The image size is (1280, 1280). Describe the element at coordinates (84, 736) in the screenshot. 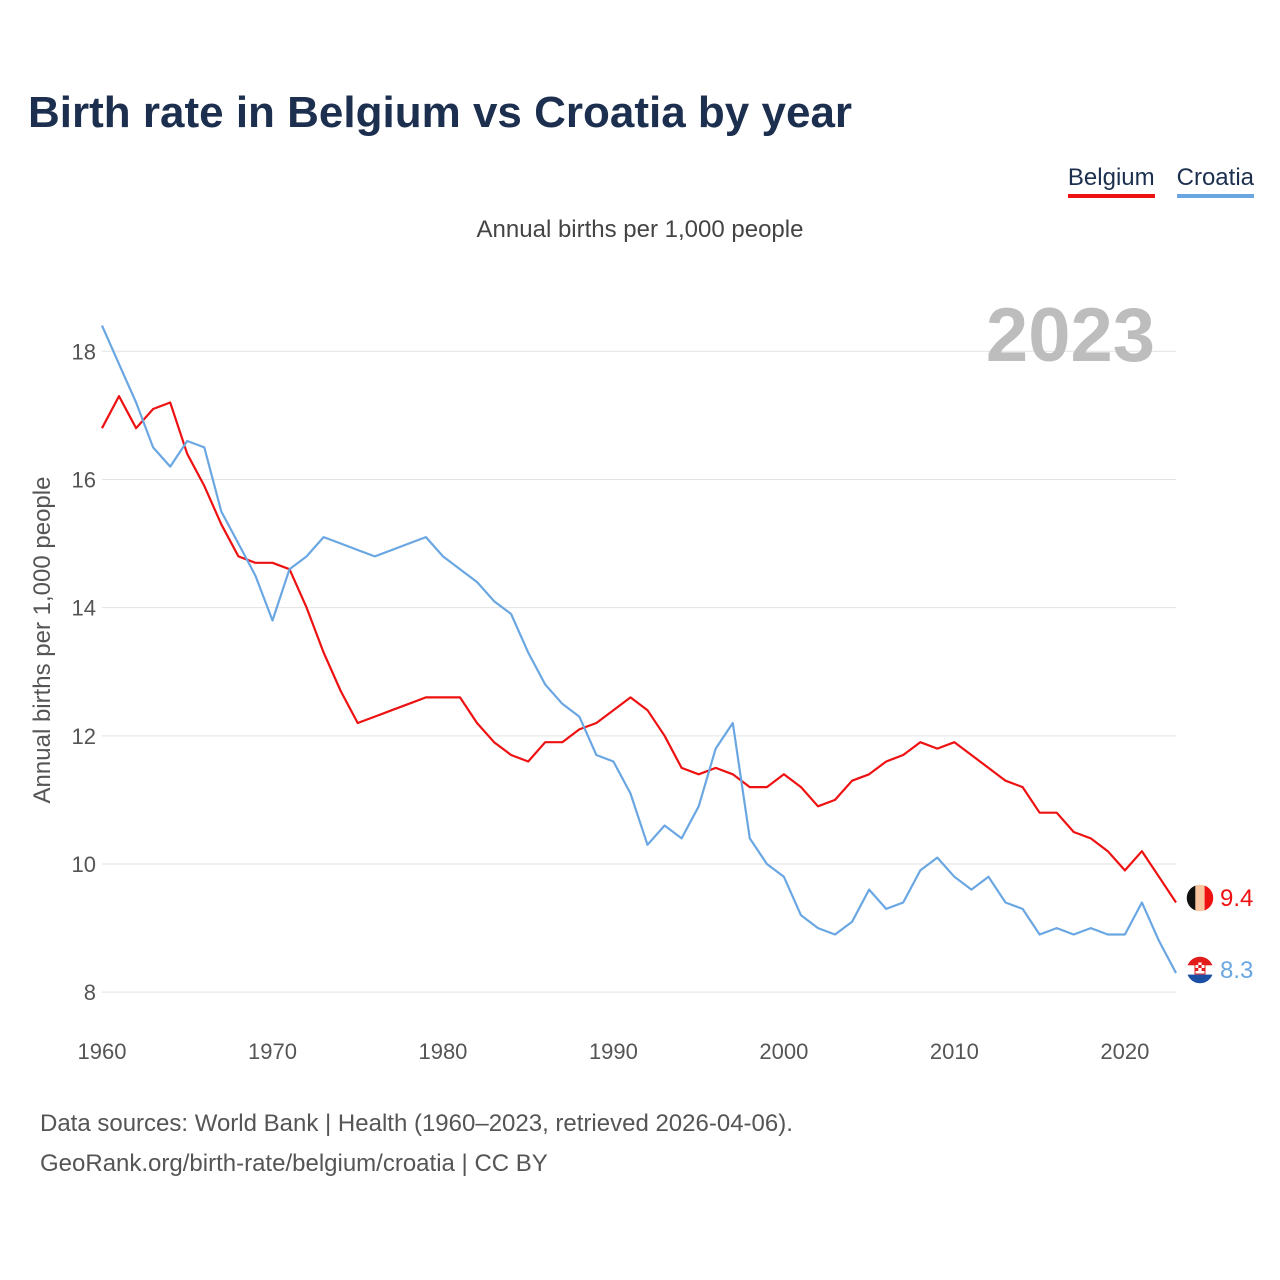

I see `y-tick-label: 12` at that location.